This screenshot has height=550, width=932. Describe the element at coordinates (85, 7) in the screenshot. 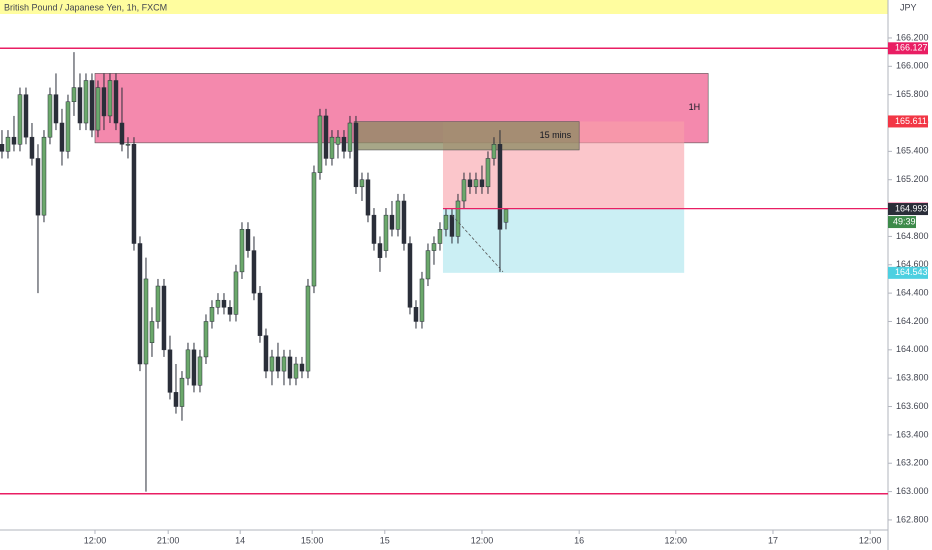

I see `chart-title: British Pound / Japanese Yen, 1h, FXCM` at that location.